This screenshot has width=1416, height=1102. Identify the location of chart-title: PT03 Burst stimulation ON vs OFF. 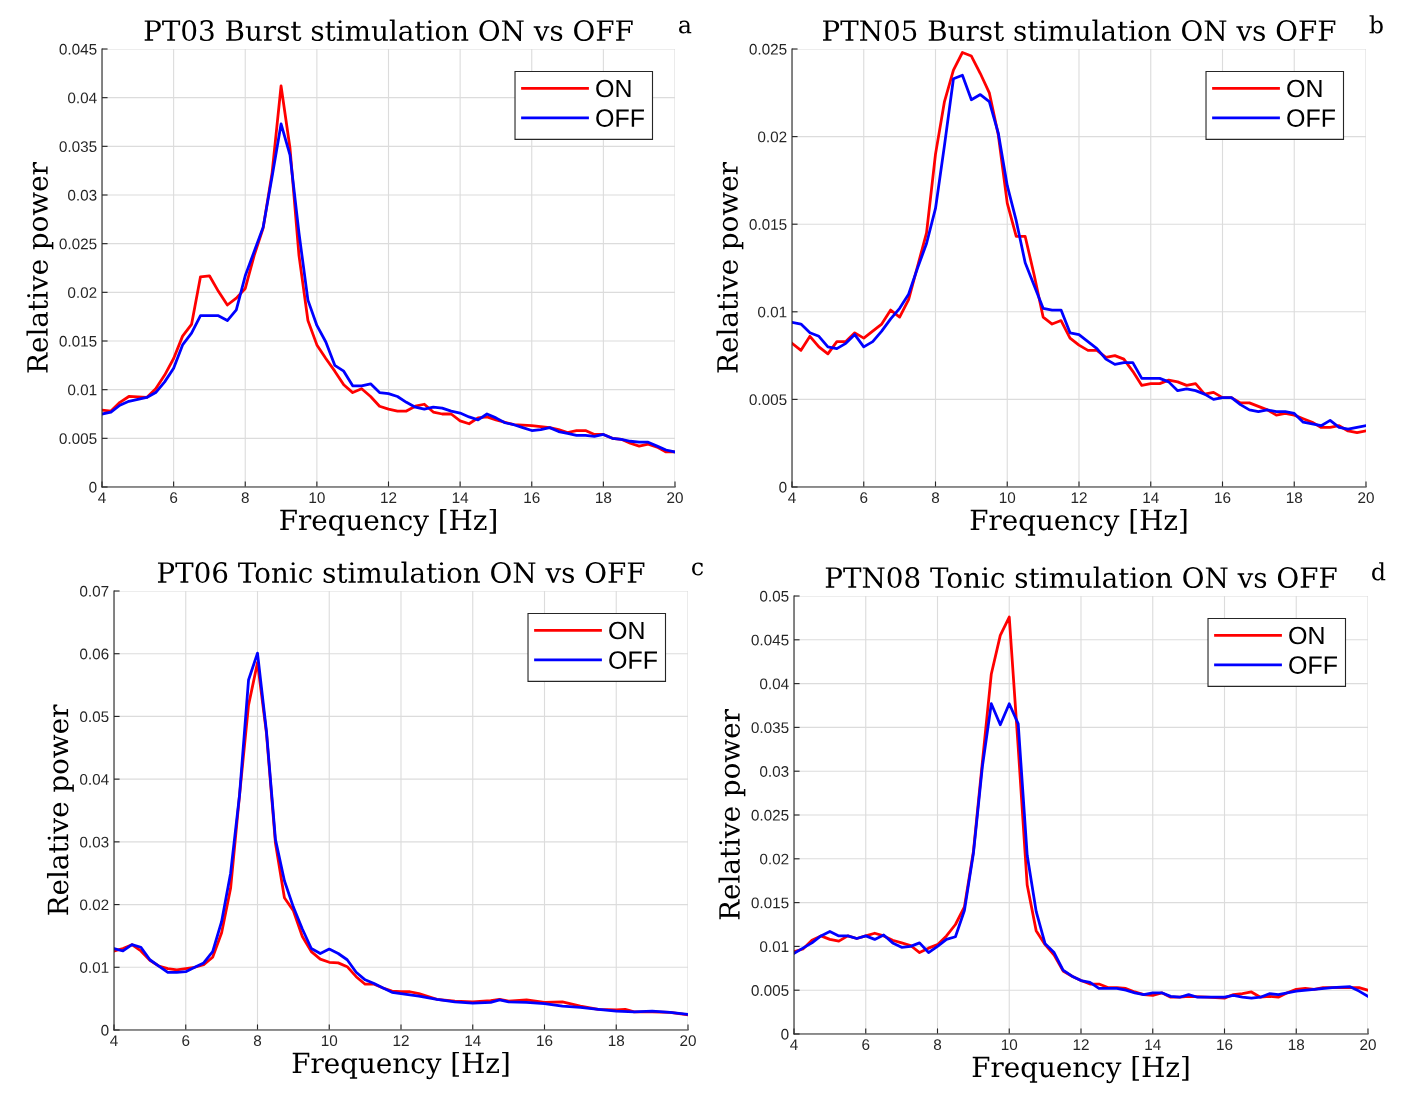
(388, 30).